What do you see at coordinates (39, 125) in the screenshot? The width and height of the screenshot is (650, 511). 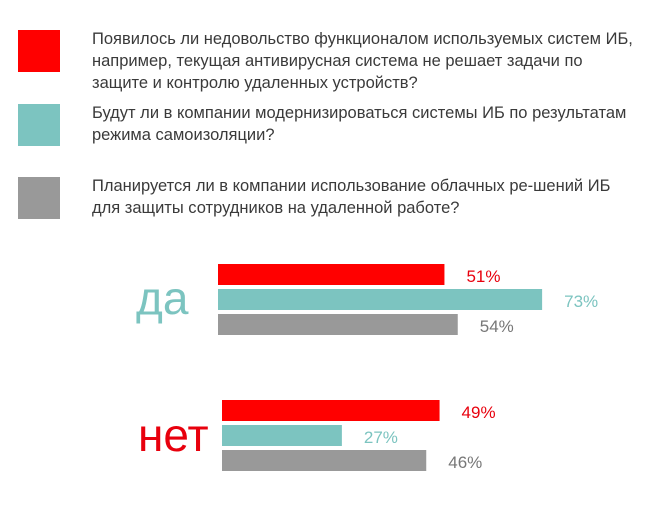 I see `legend-swatch-teal` at bounding box center [39, 125].